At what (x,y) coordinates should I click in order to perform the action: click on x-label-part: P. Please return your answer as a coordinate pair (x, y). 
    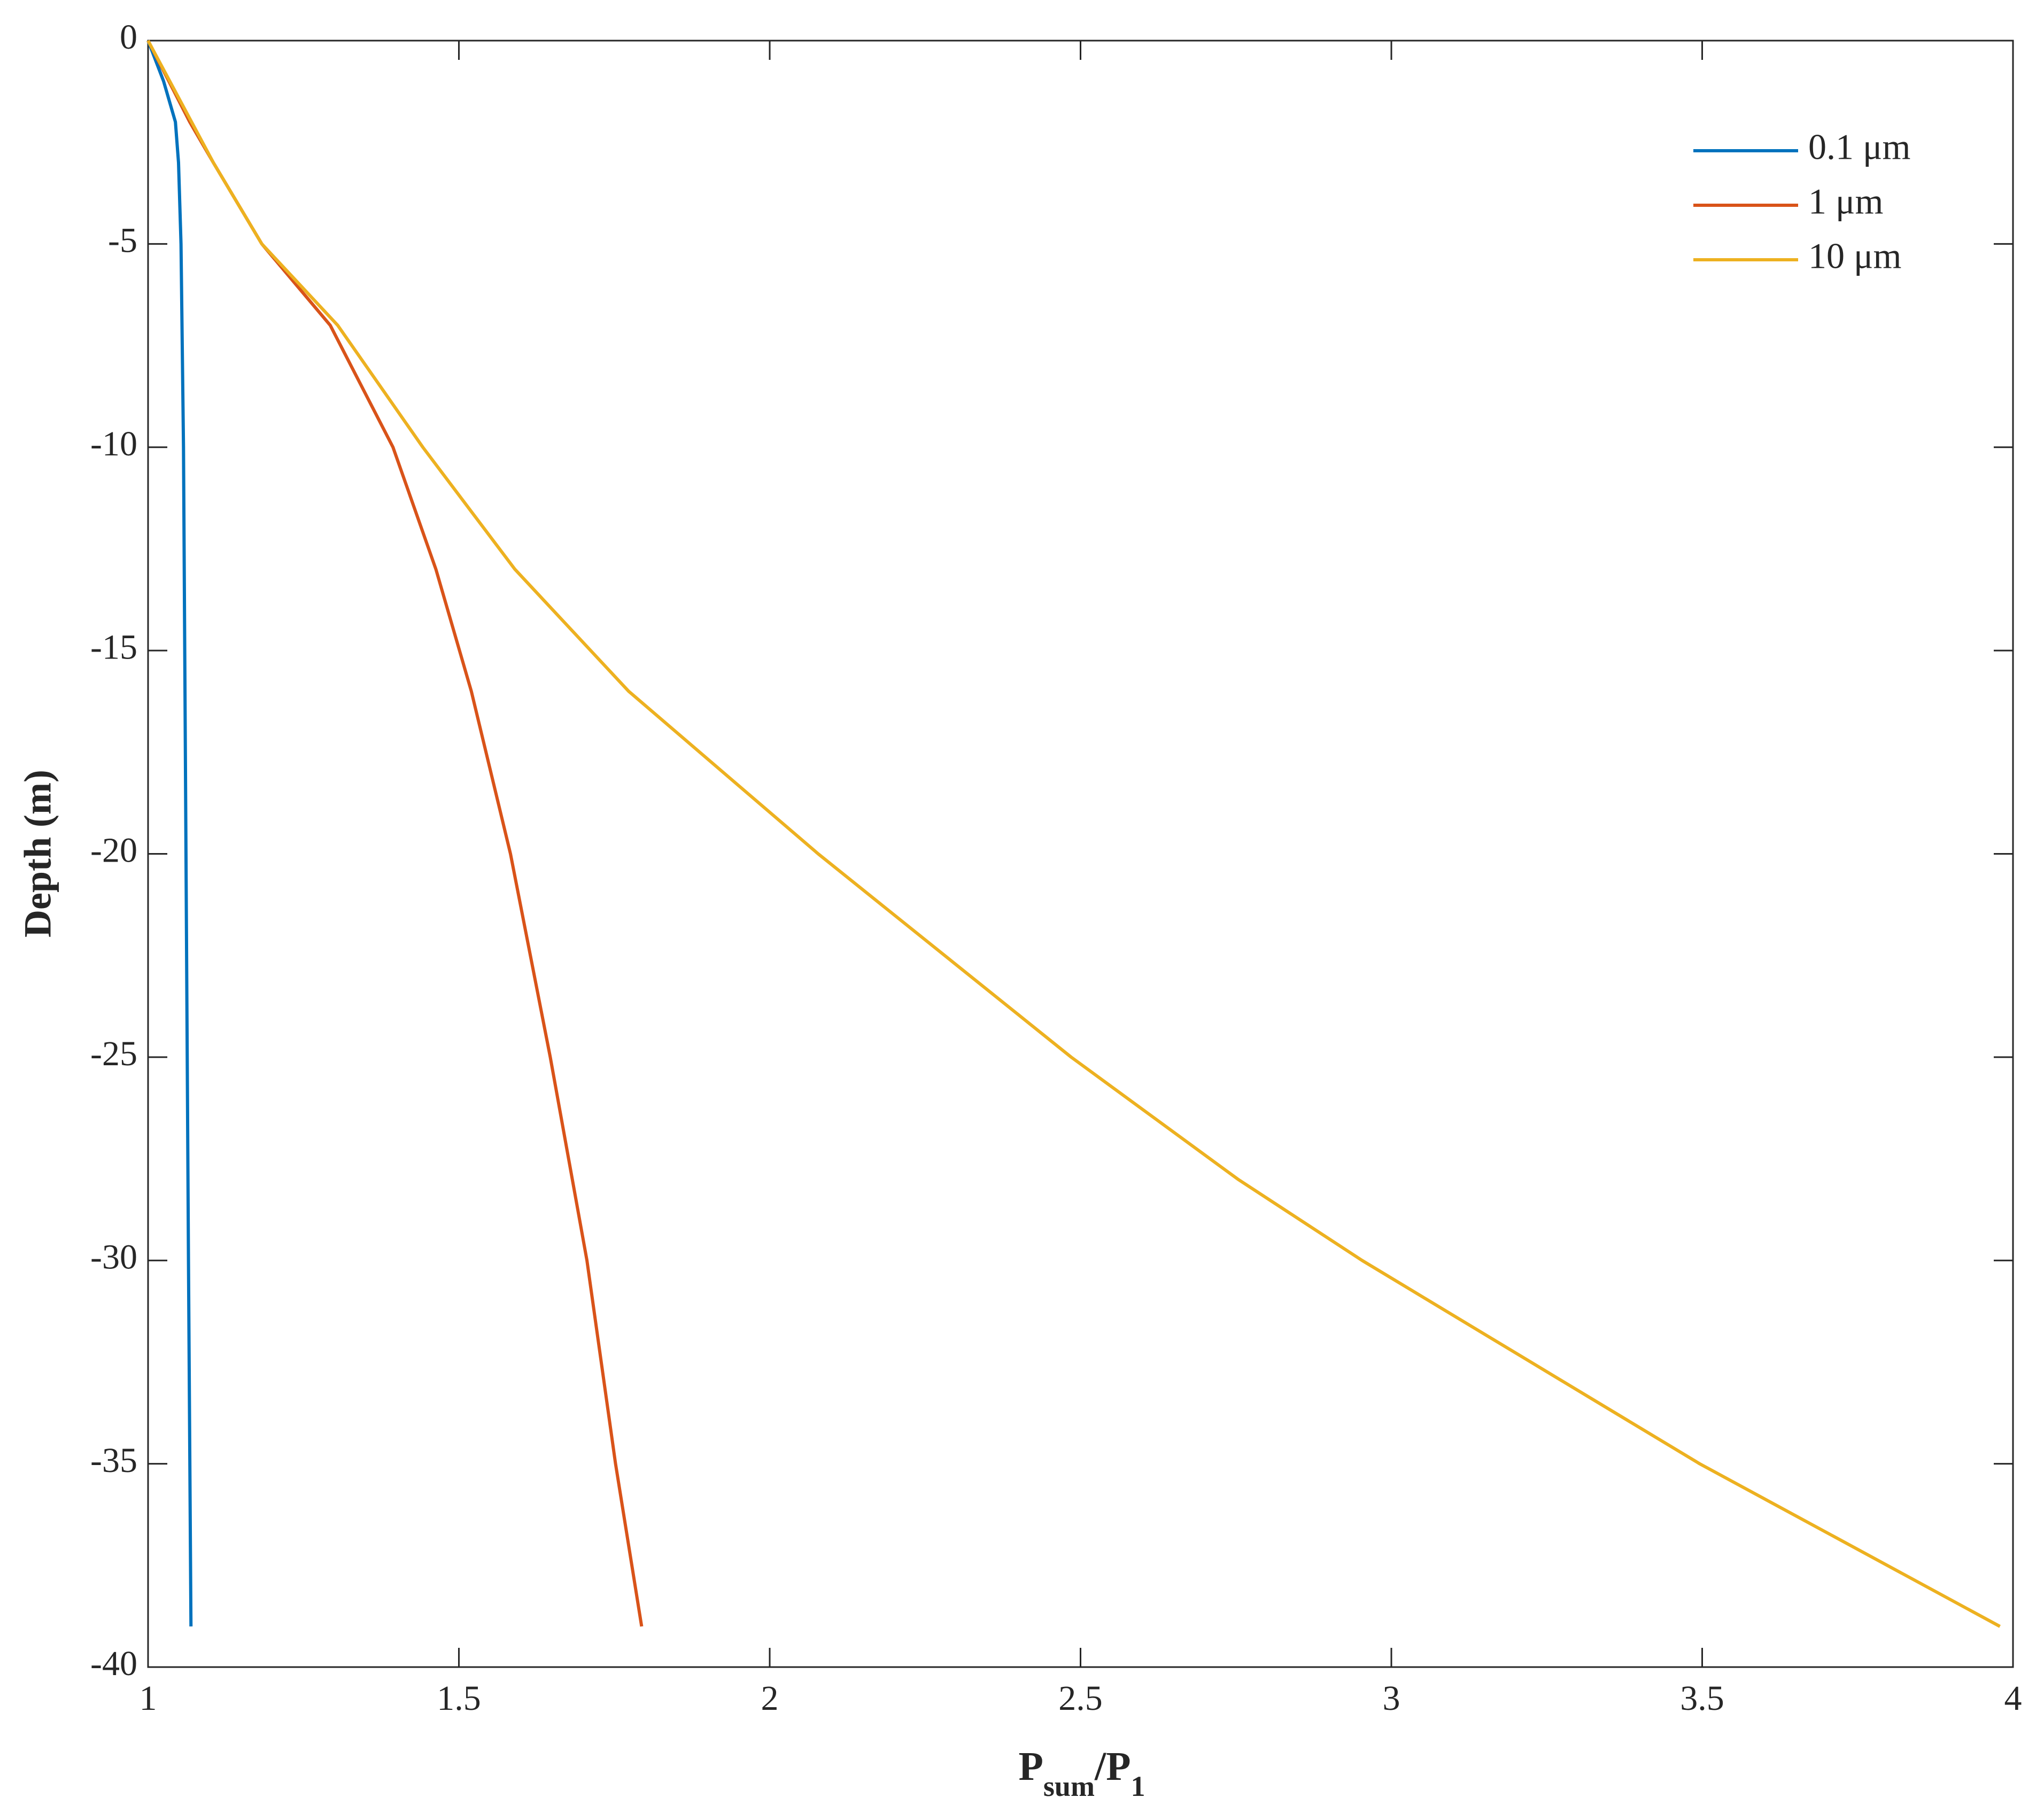
    Looking at the image, I should click on (1030, 1766).